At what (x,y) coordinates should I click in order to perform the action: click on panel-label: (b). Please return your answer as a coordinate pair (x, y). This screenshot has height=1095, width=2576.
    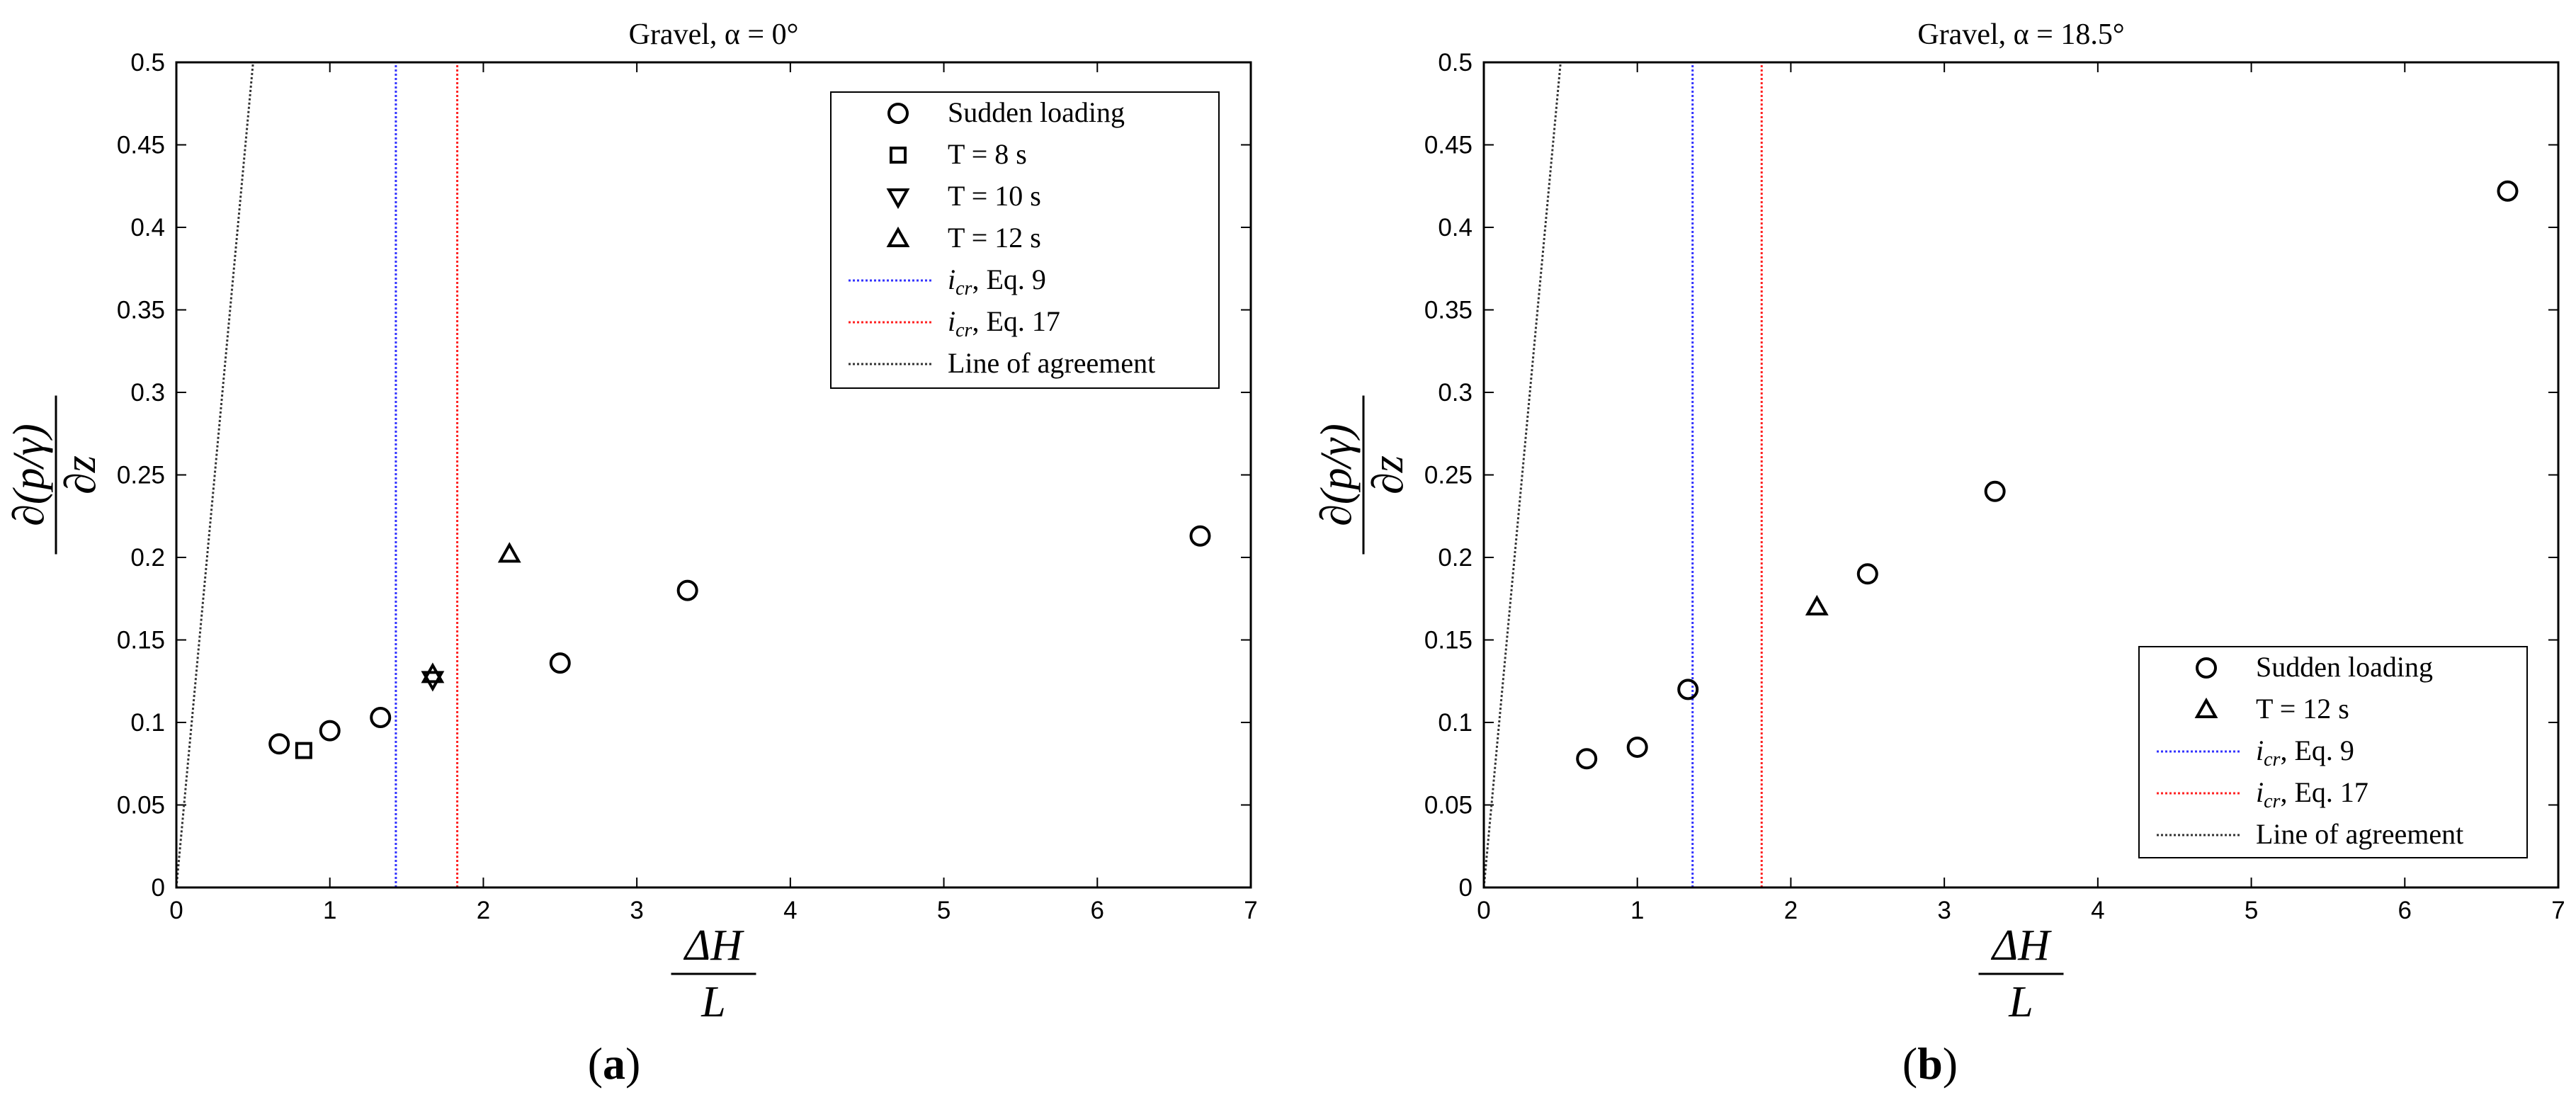
    Looking at the image, I should click on (1930, 1063).